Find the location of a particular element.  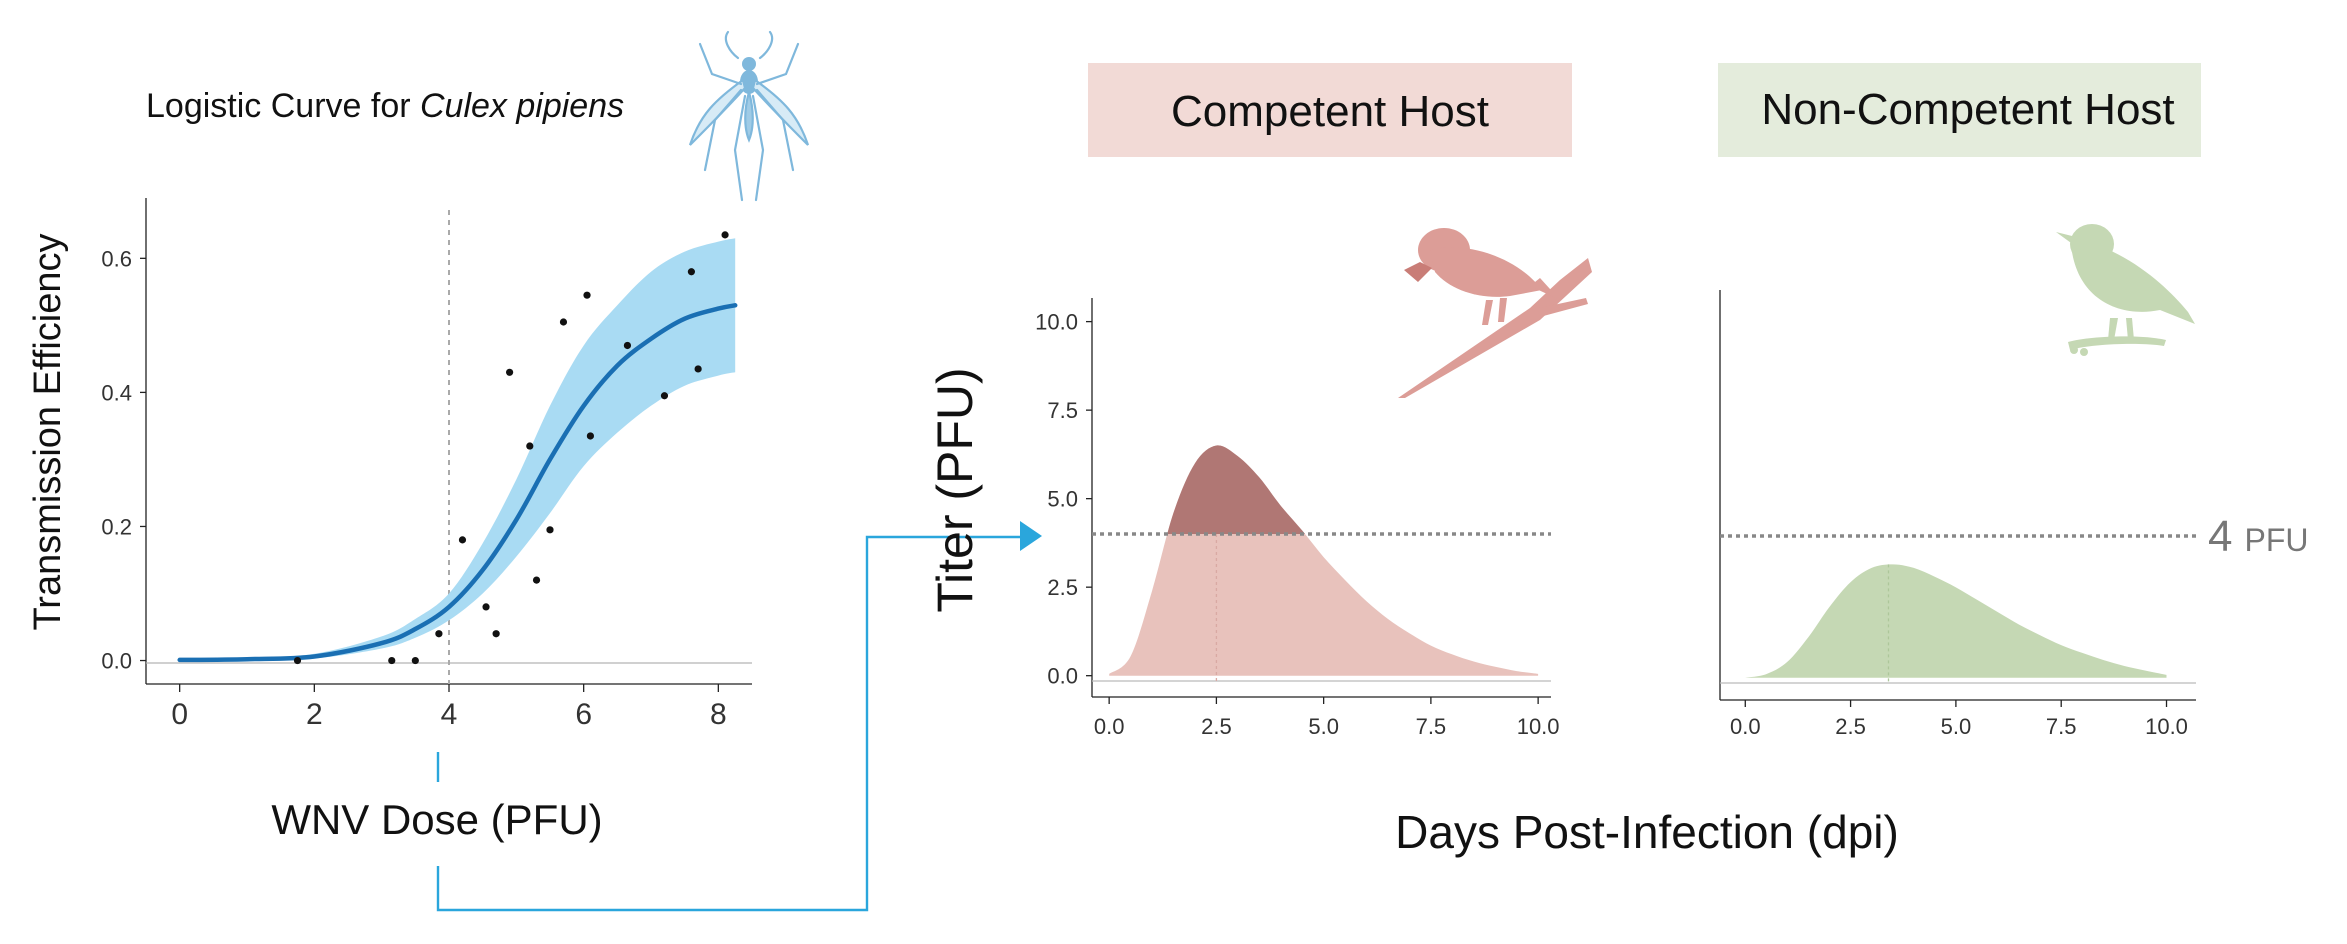

logistic-title-prefix: Logistic Curve for is located at coordinates (283, 106).